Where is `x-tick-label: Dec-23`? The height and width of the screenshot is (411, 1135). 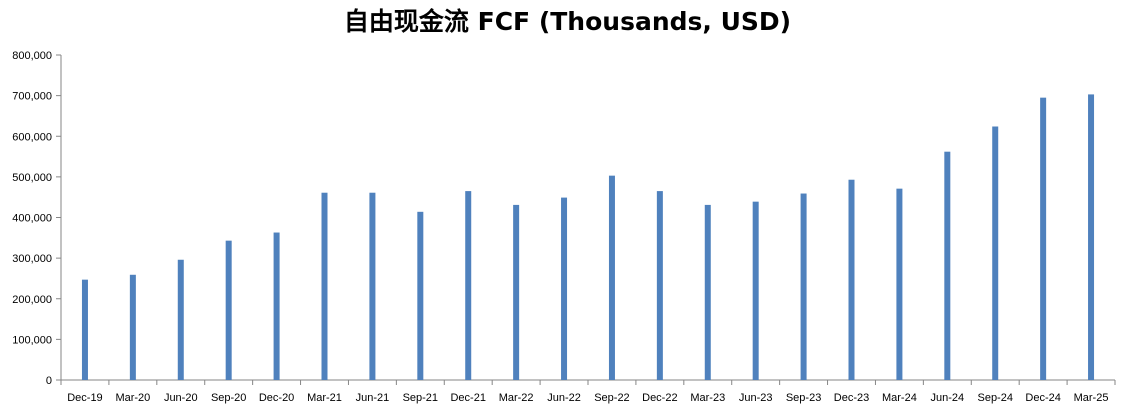
x-tick-label: Dec-23 is located at coordinates (851, 398).